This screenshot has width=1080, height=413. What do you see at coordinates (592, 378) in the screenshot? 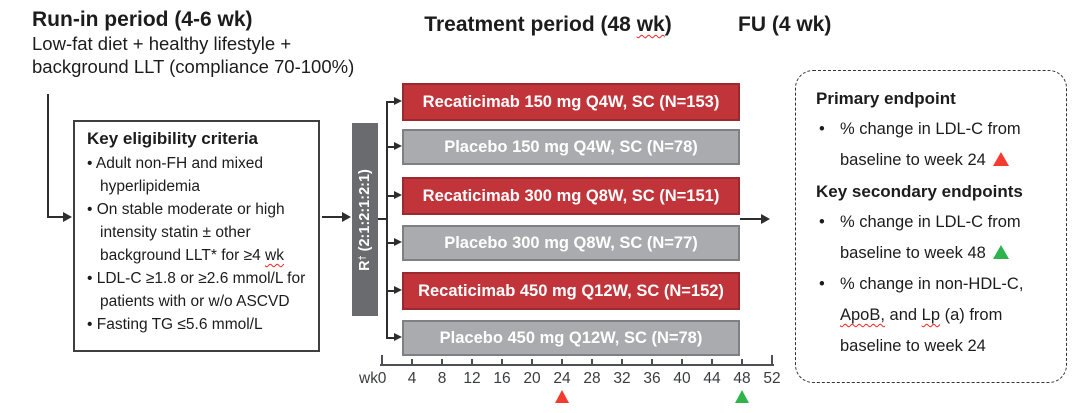
I see `axis-tick-label-wk-28: 28` at bounding box center [592, 378].